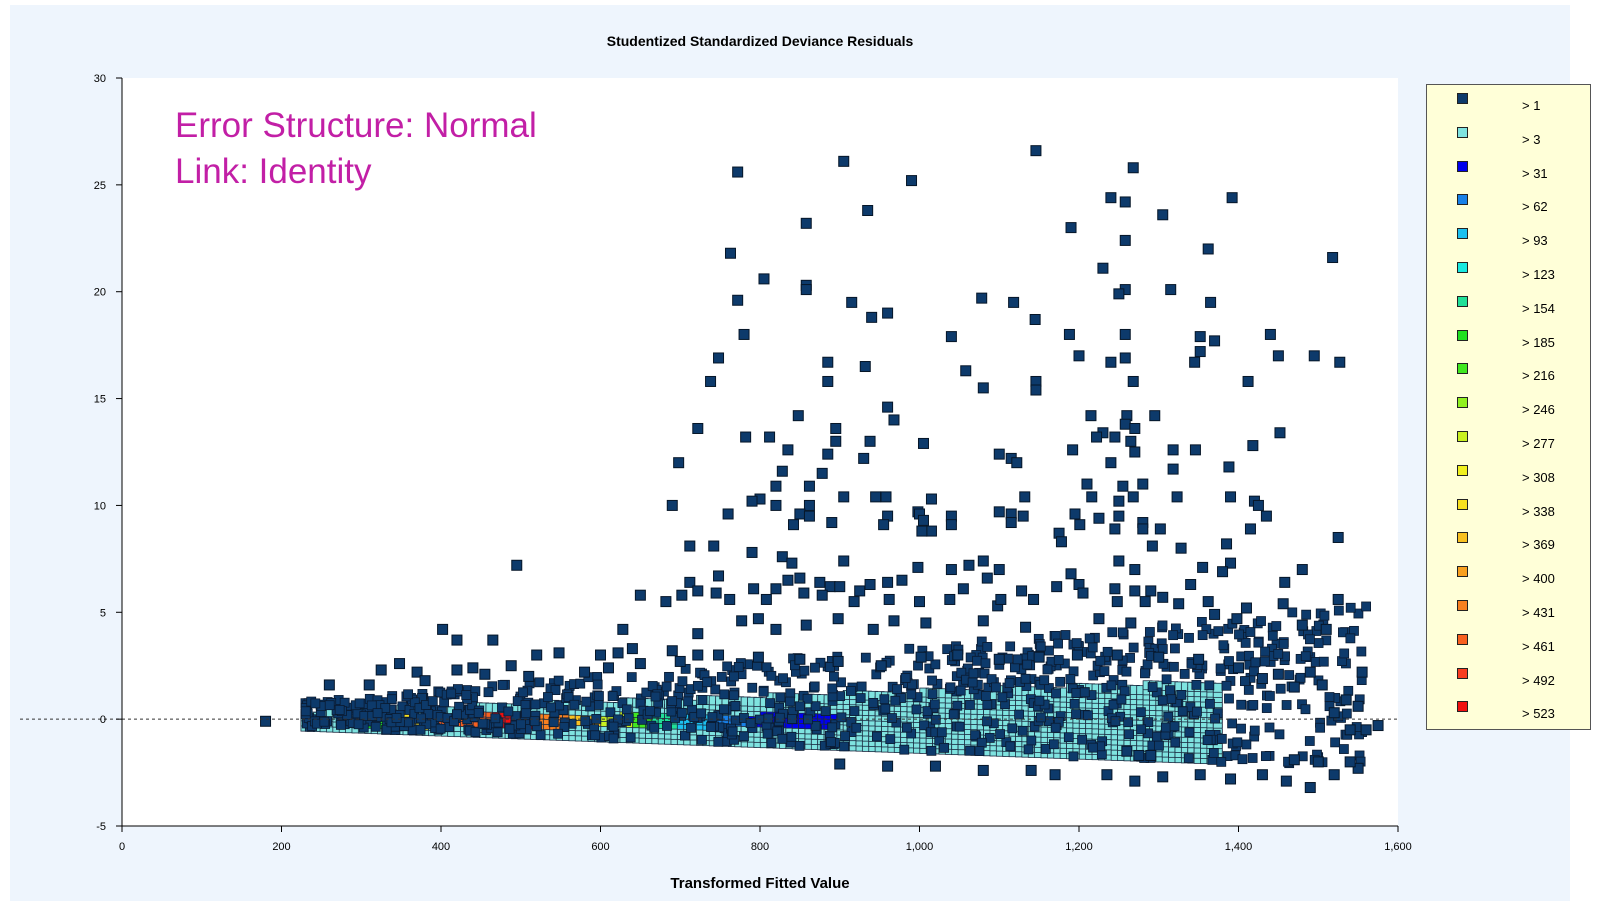 Image resolution: width=1601 pixels, height=918 pixels. What do you see at coordinates (356, 149) in the screenshot?
I see `model-annotation: Error Structure: Normal Link: Identity` at bounding box center [356, 149].